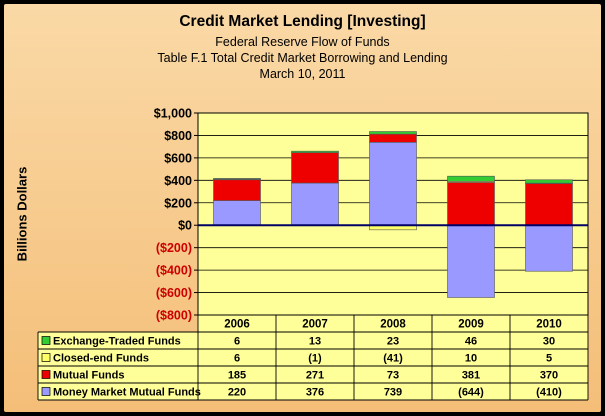  What do you see at coordinates (237, 393) in the screenshot?
I see `data-label: 220` at bounding box center [237, 393].